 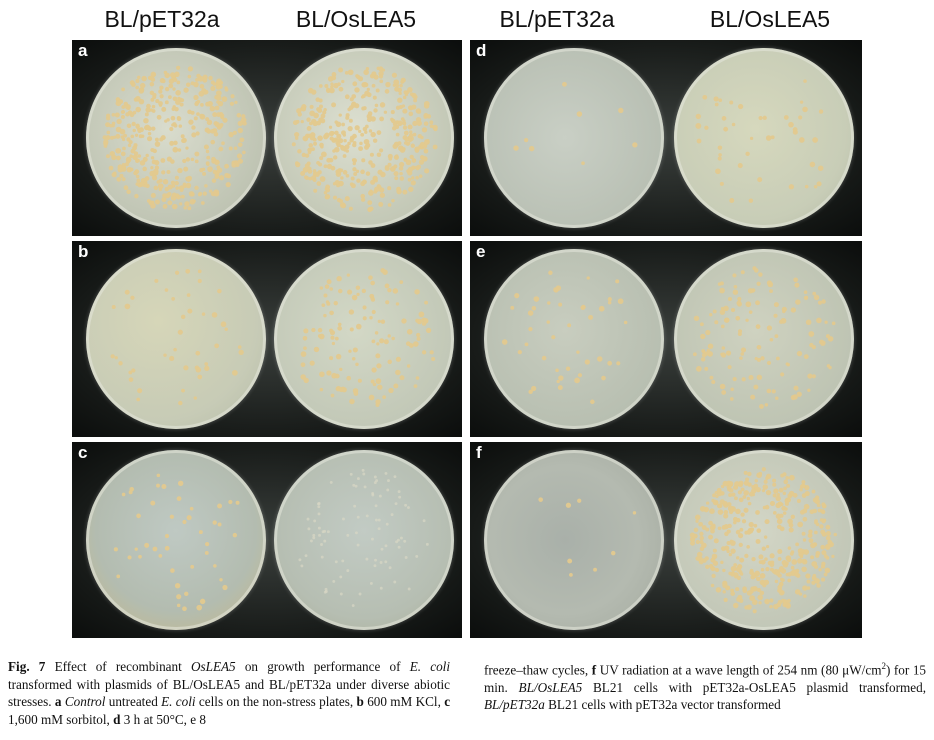 I want to click on panel-letter-f: f, so click(x=479, y=453).